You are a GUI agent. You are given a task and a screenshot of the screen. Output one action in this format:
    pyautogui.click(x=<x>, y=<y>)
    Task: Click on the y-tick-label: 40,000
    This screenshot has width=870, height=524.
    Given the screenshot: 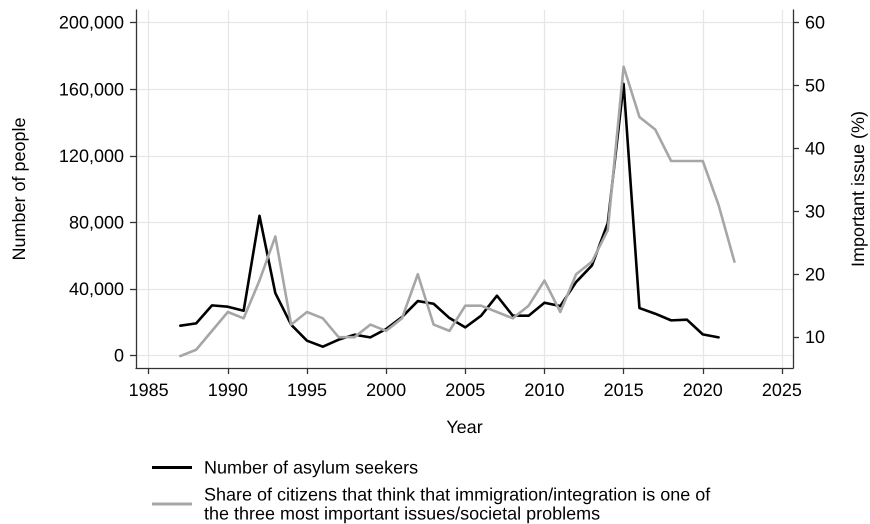 What is the action you would take?
    pyautogui.click(x=96, y=289)
    